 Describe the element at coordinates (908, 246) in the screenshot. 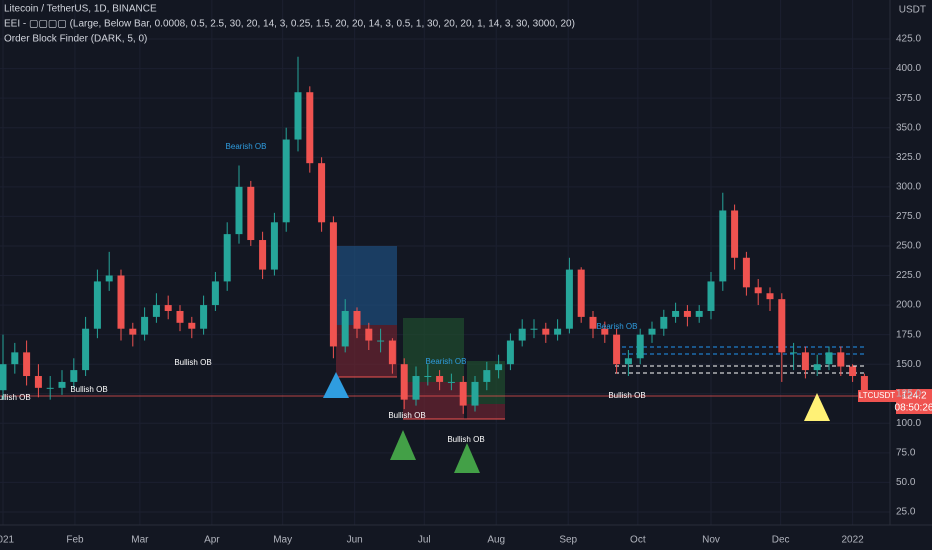

I see `y-tick-label: 250.0` at that location.